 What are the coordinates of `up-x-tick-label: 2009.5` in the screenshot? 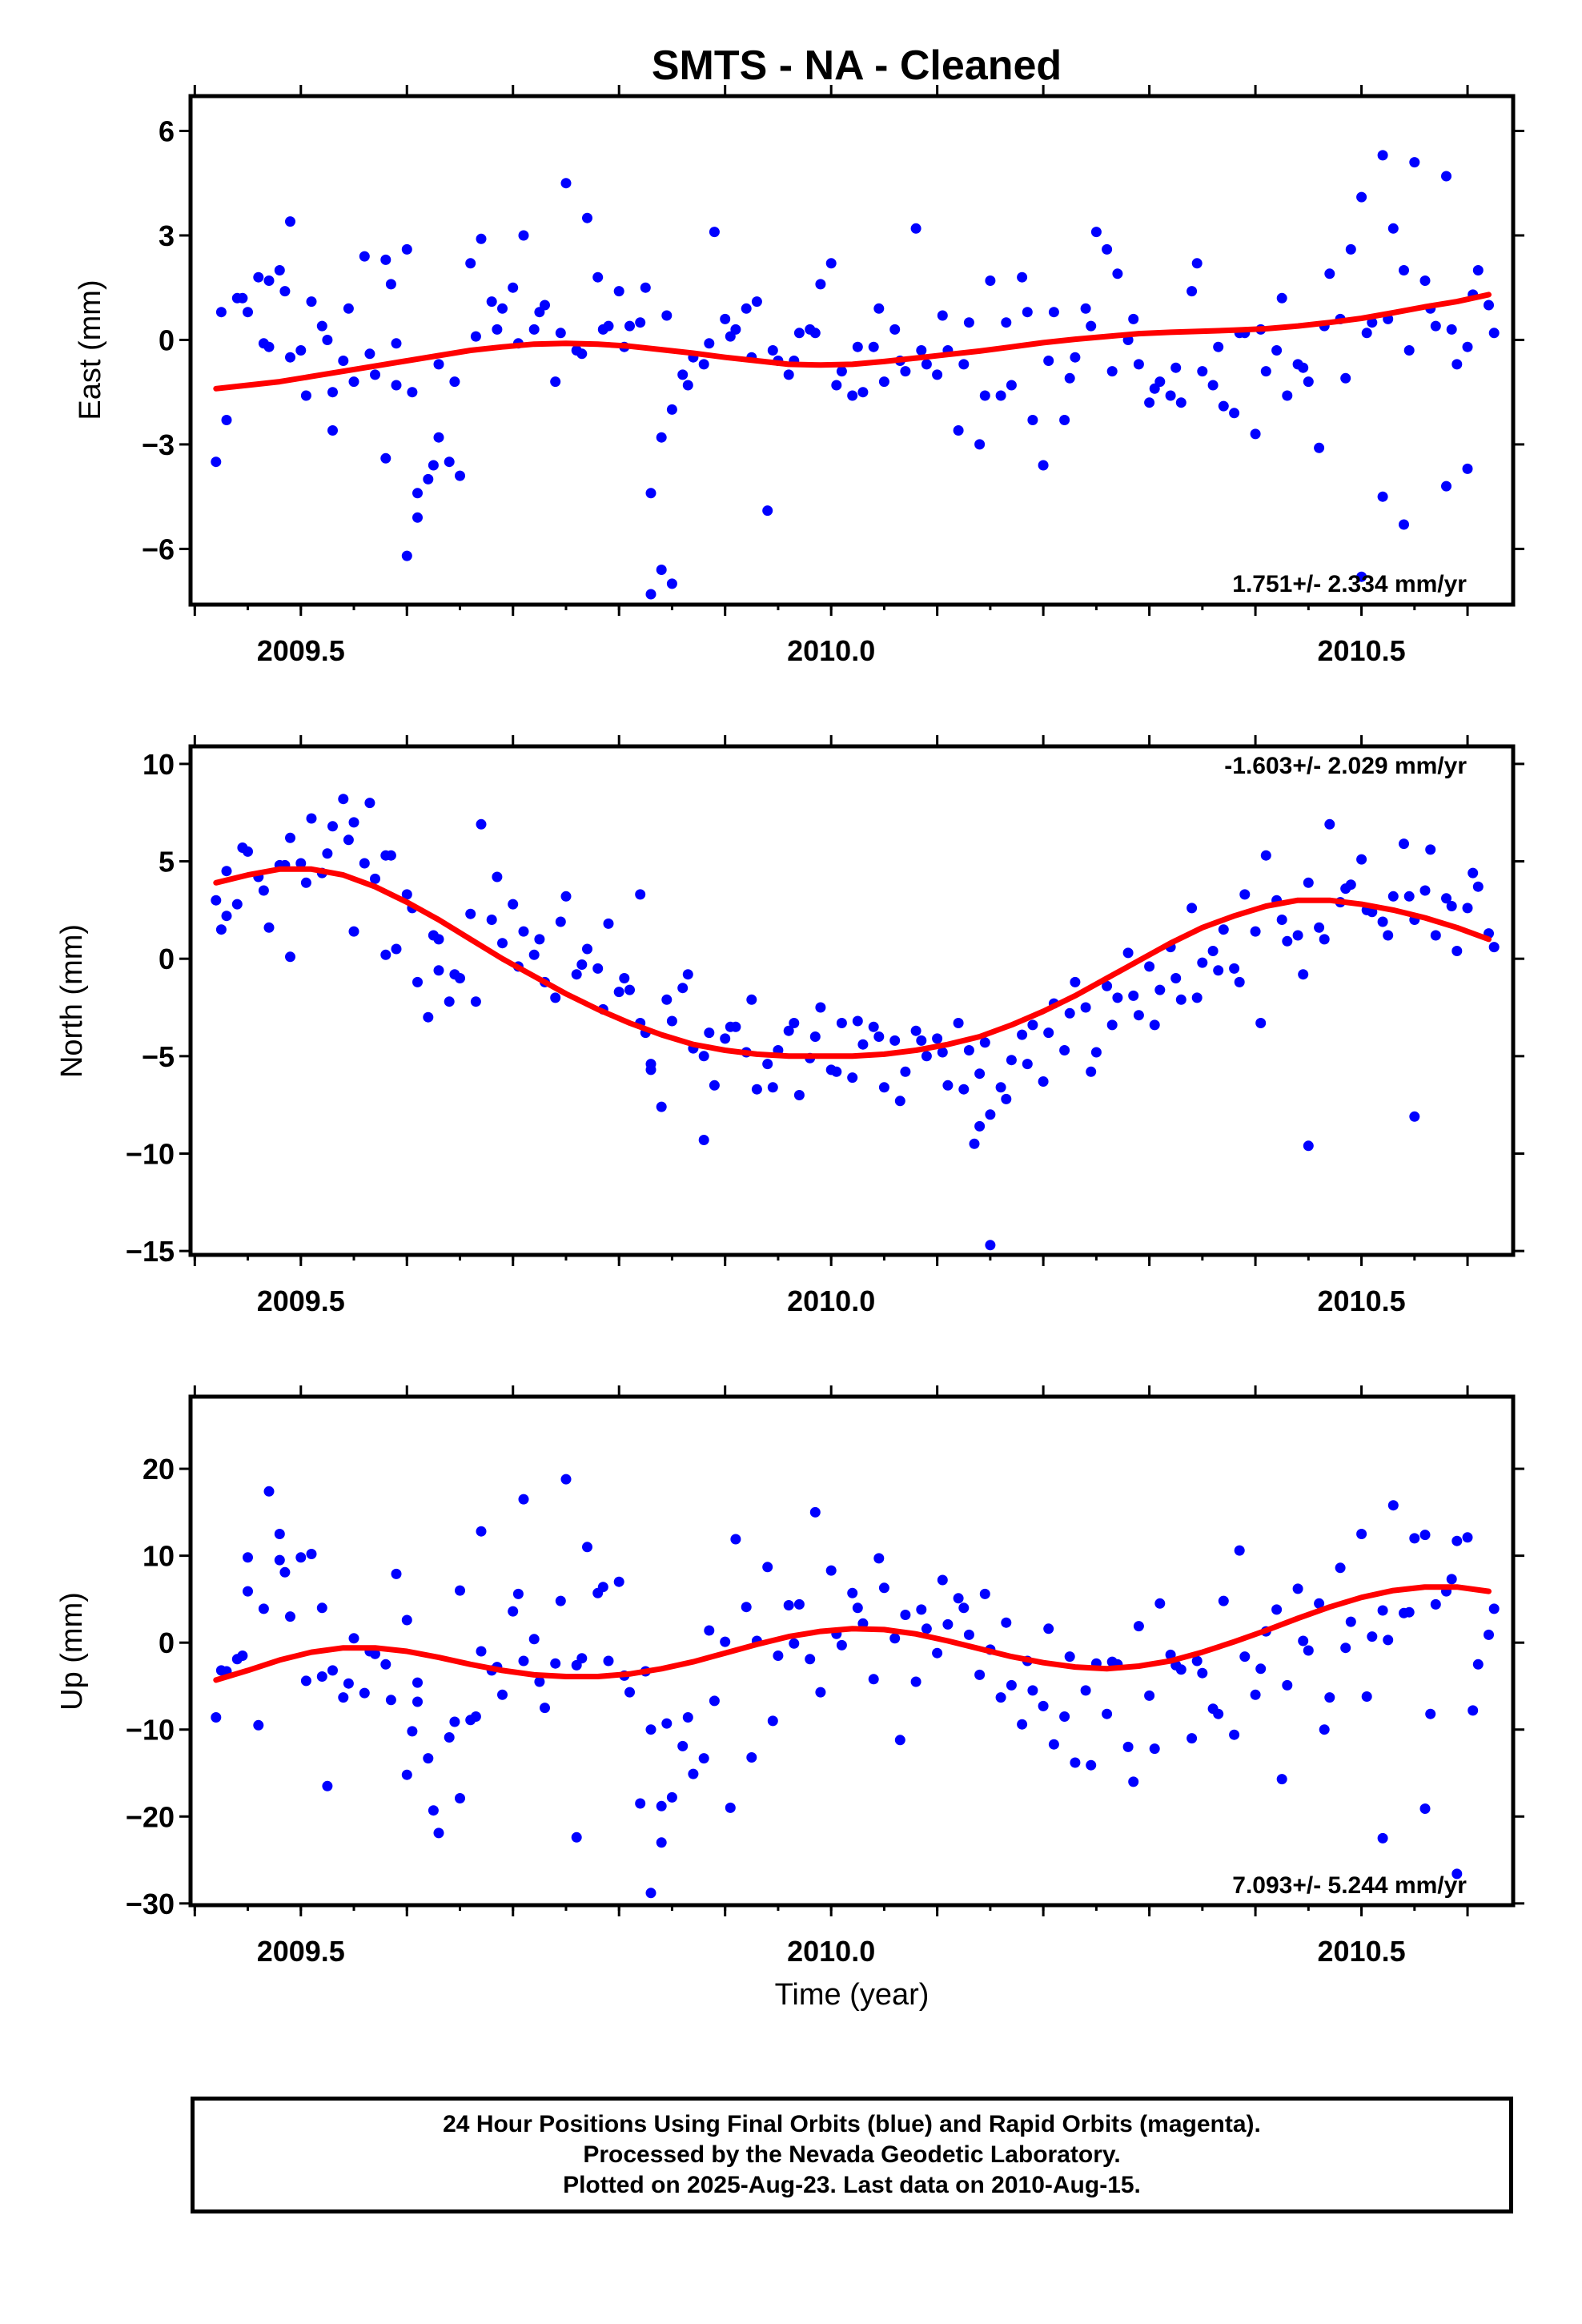 It's located at (301, 1951).